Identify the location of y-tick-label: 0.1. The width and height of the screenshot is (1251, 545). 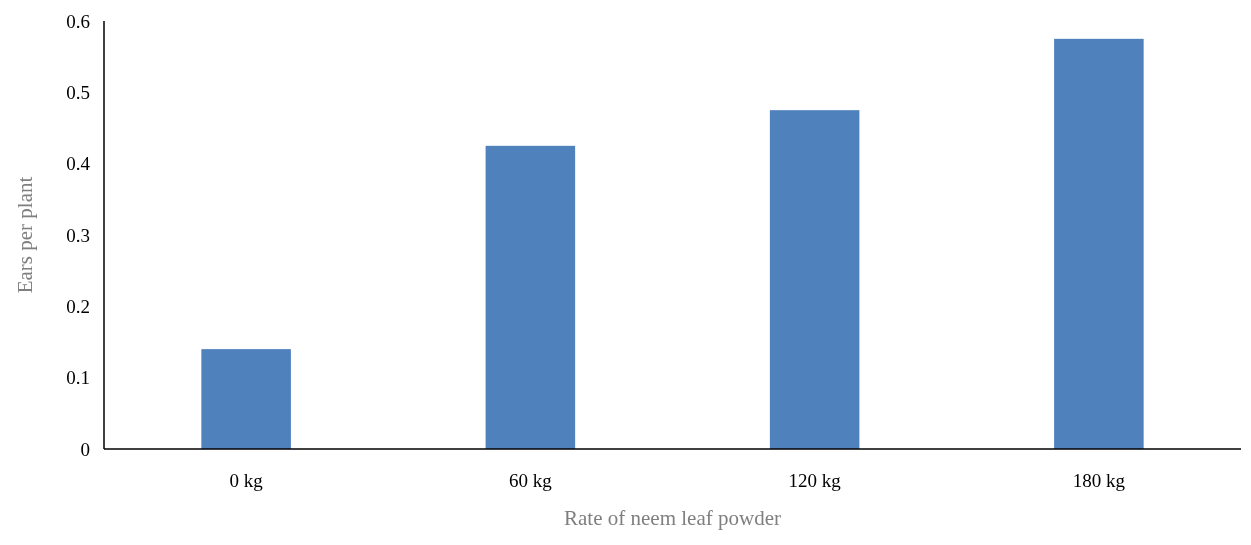
(78, 378).